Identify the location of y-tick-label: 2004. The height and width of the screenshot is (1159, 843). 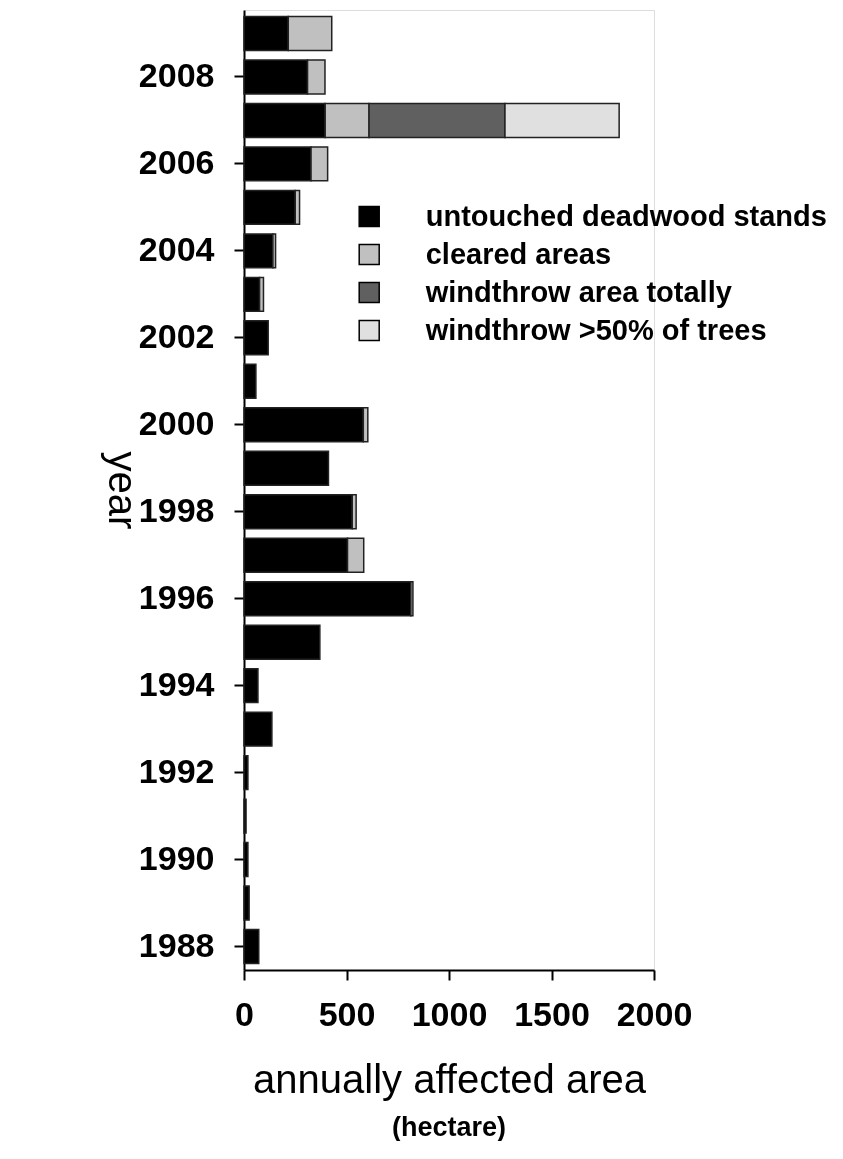
(176, 248).